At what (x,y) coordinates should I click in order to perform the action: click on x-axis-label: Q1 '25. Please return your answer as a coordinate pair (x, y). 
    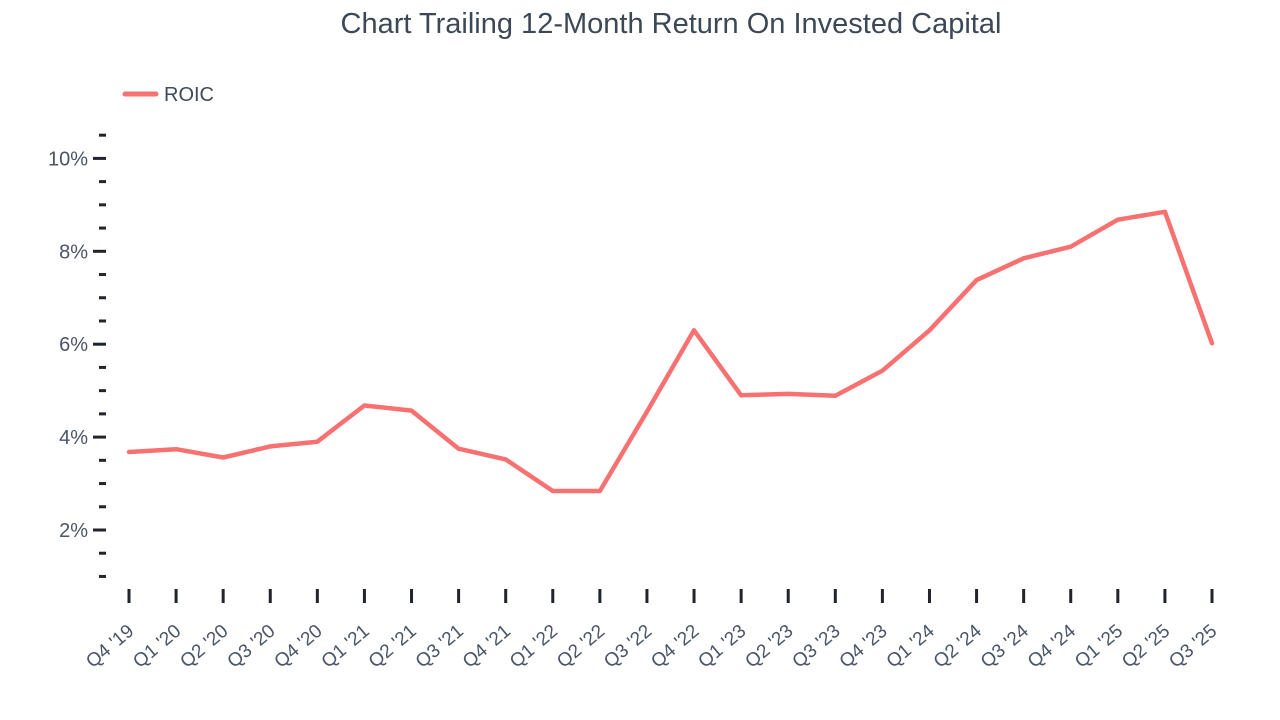
    Looking at the image, I should click on (1099, 647).